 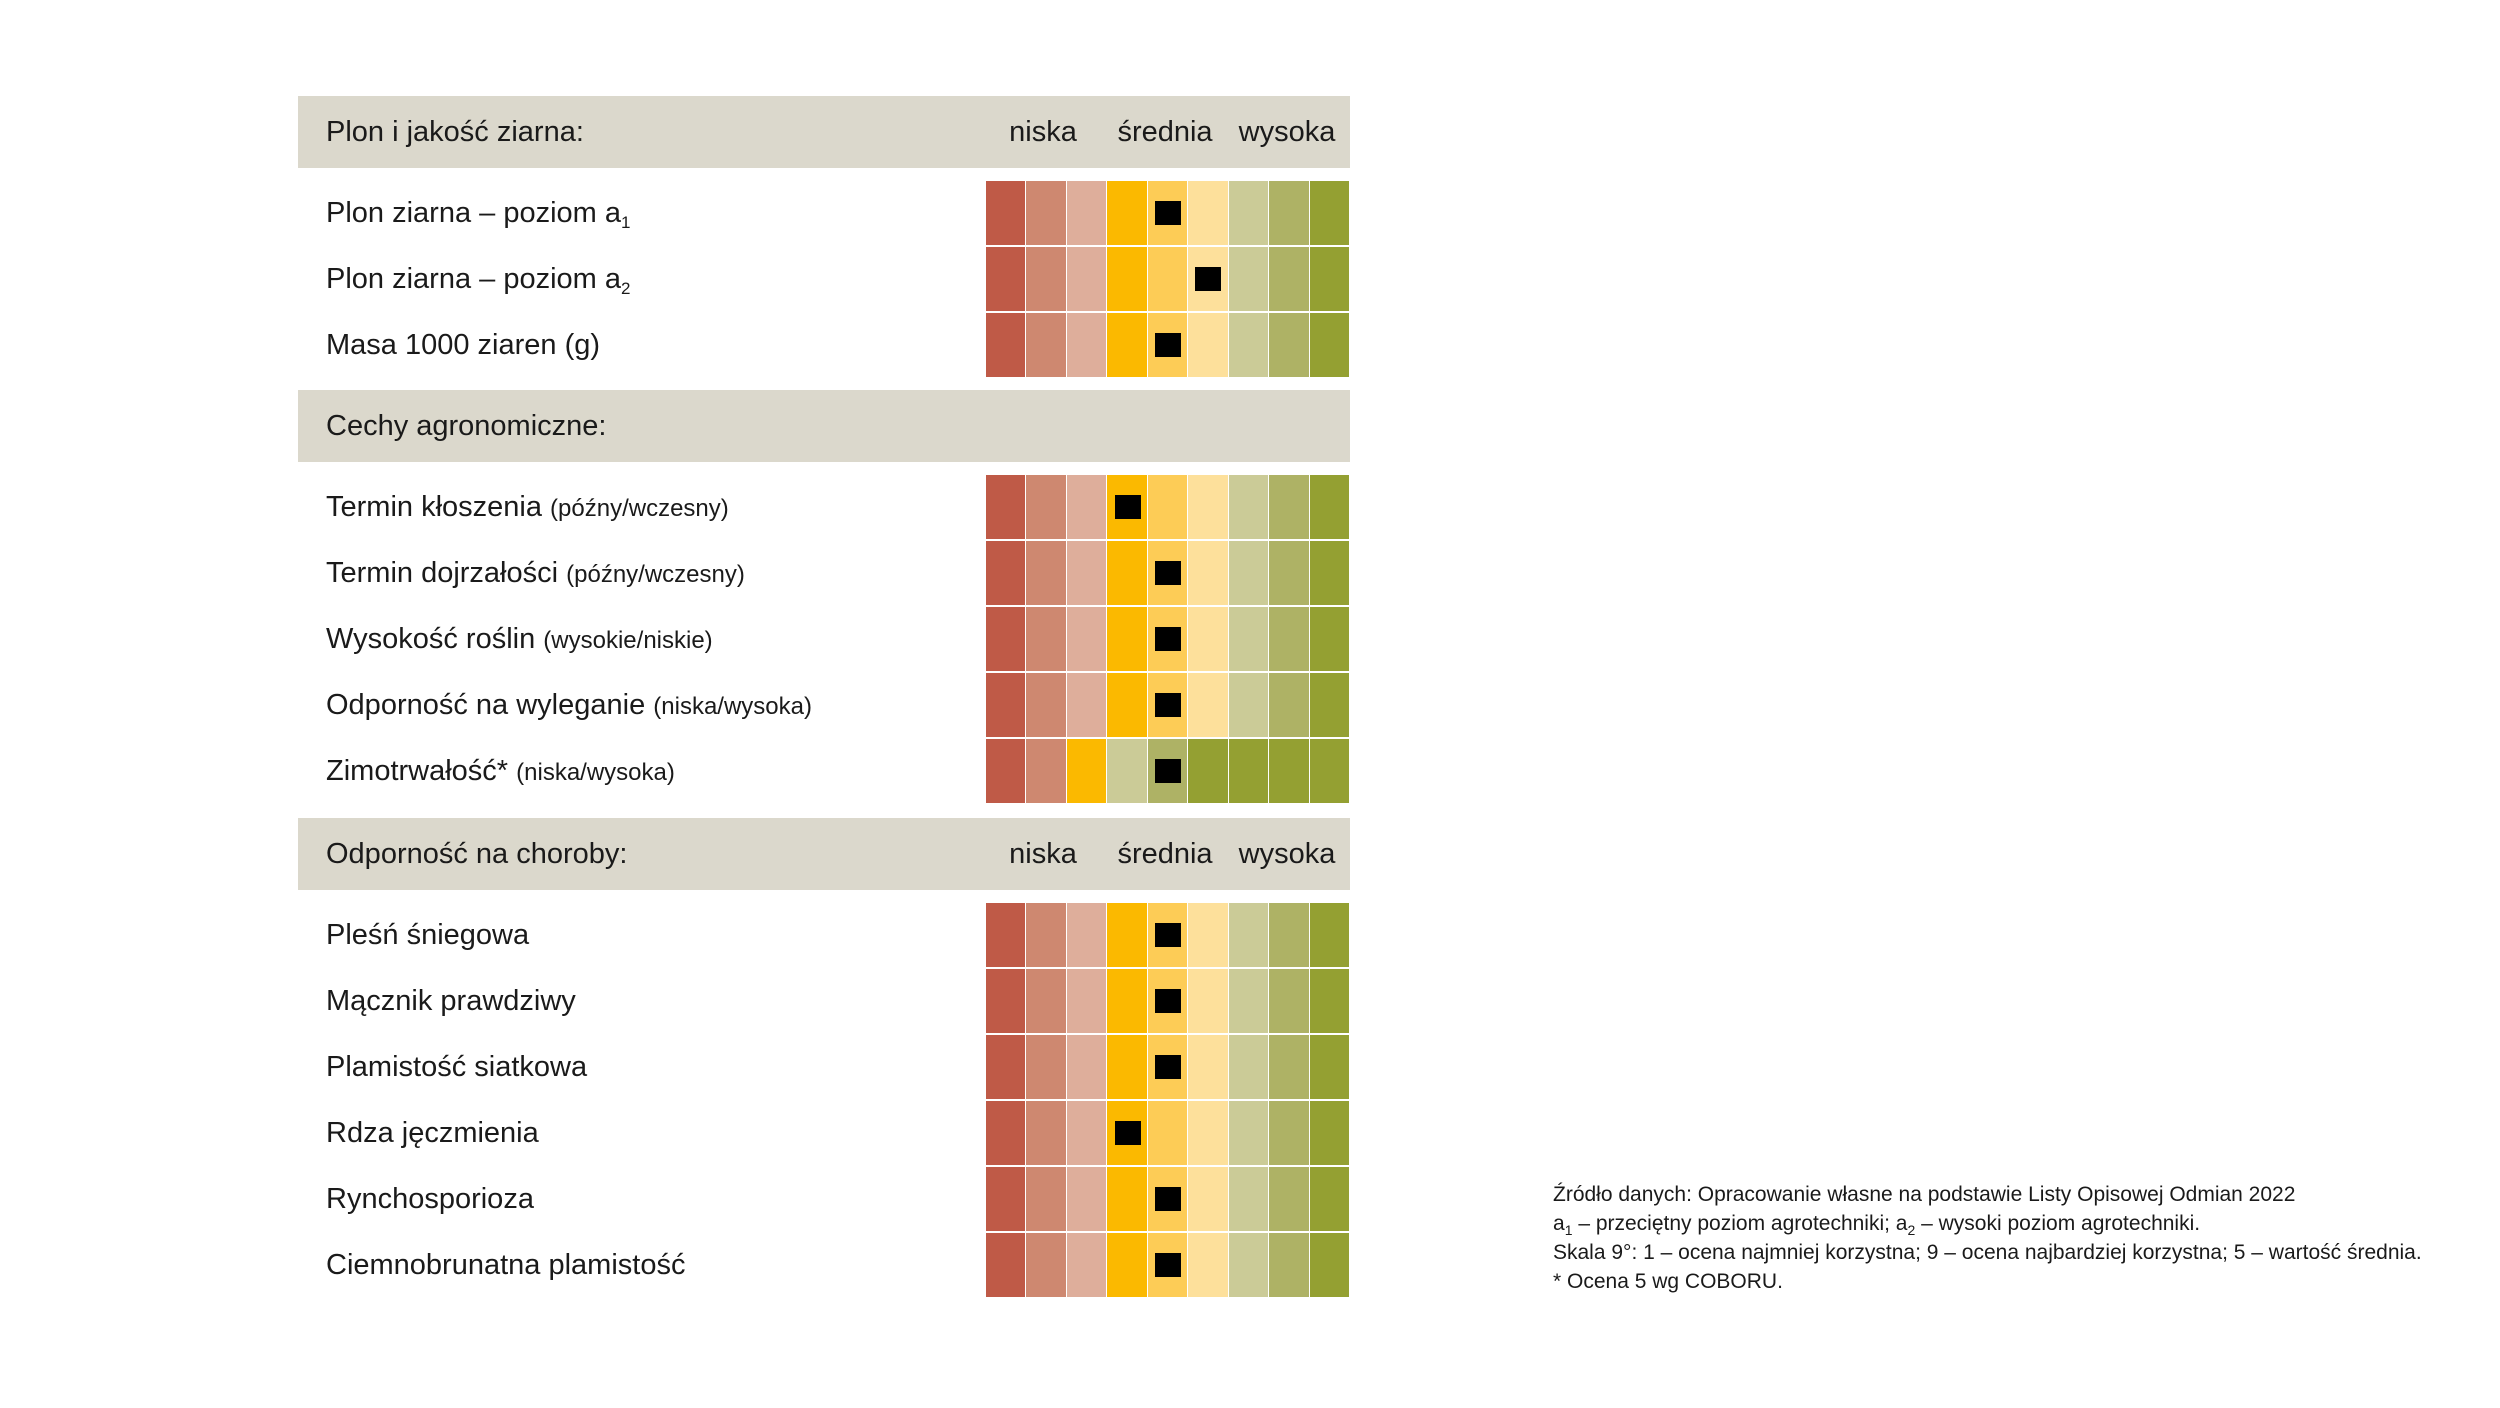 I want to click on row-label: Termin dojrzałości (późny/wczesny), so click(x=535, y=573).